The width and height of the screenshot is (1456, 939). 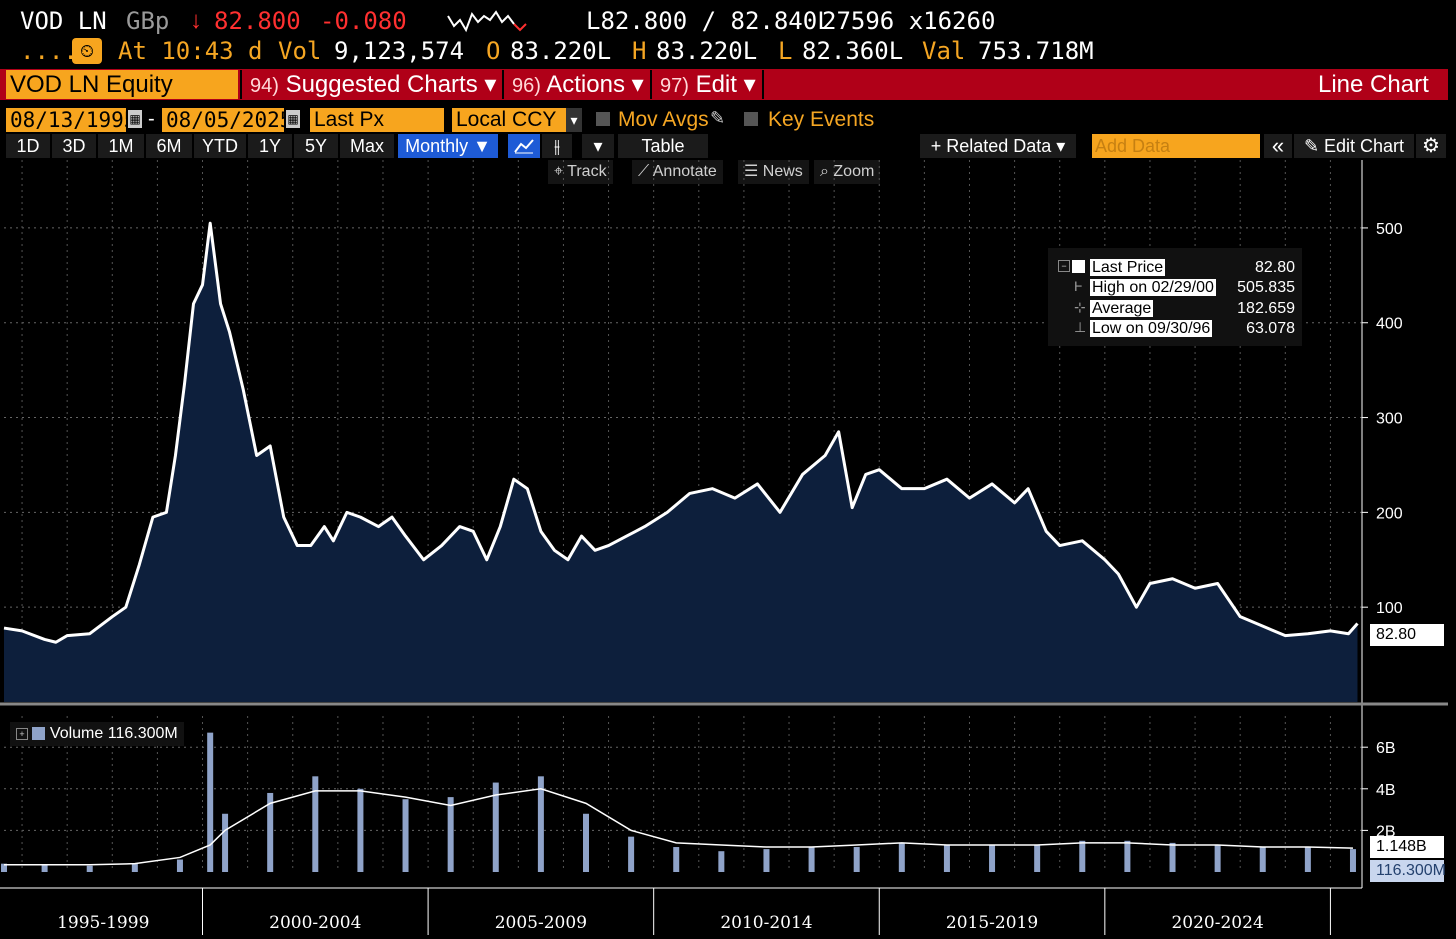 What do you see at coordinates (270, 146) in the screenshot?
I see `range-1y: 1Y` at bounding box center [270, 146].